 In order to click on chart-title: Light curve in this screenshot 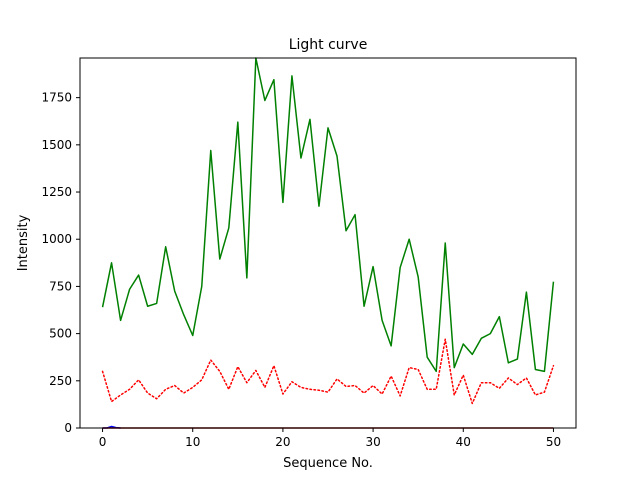, I will do `click(328, 45)`.